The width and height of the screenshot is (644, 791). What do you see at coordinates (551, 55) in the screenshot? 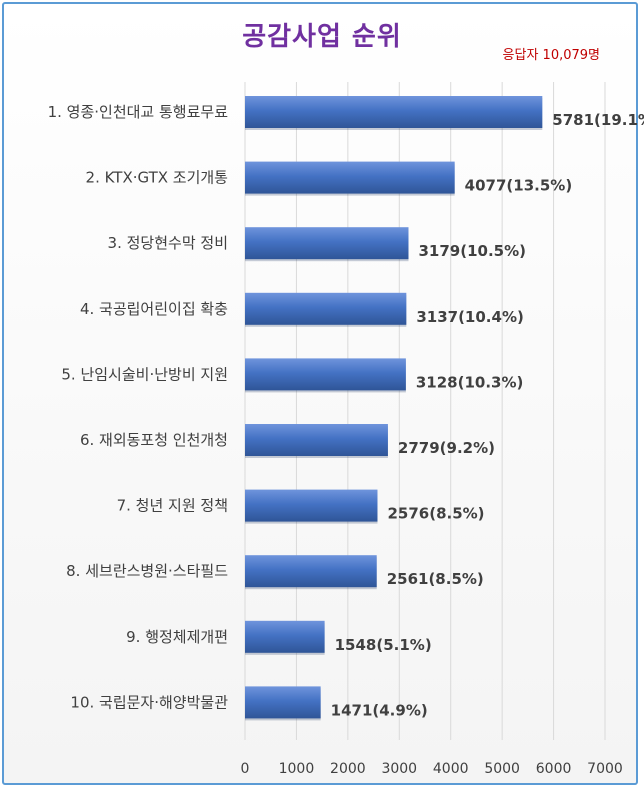
I see `respondent-note: 응답자 10,079명` at bounding box center [551, 55].